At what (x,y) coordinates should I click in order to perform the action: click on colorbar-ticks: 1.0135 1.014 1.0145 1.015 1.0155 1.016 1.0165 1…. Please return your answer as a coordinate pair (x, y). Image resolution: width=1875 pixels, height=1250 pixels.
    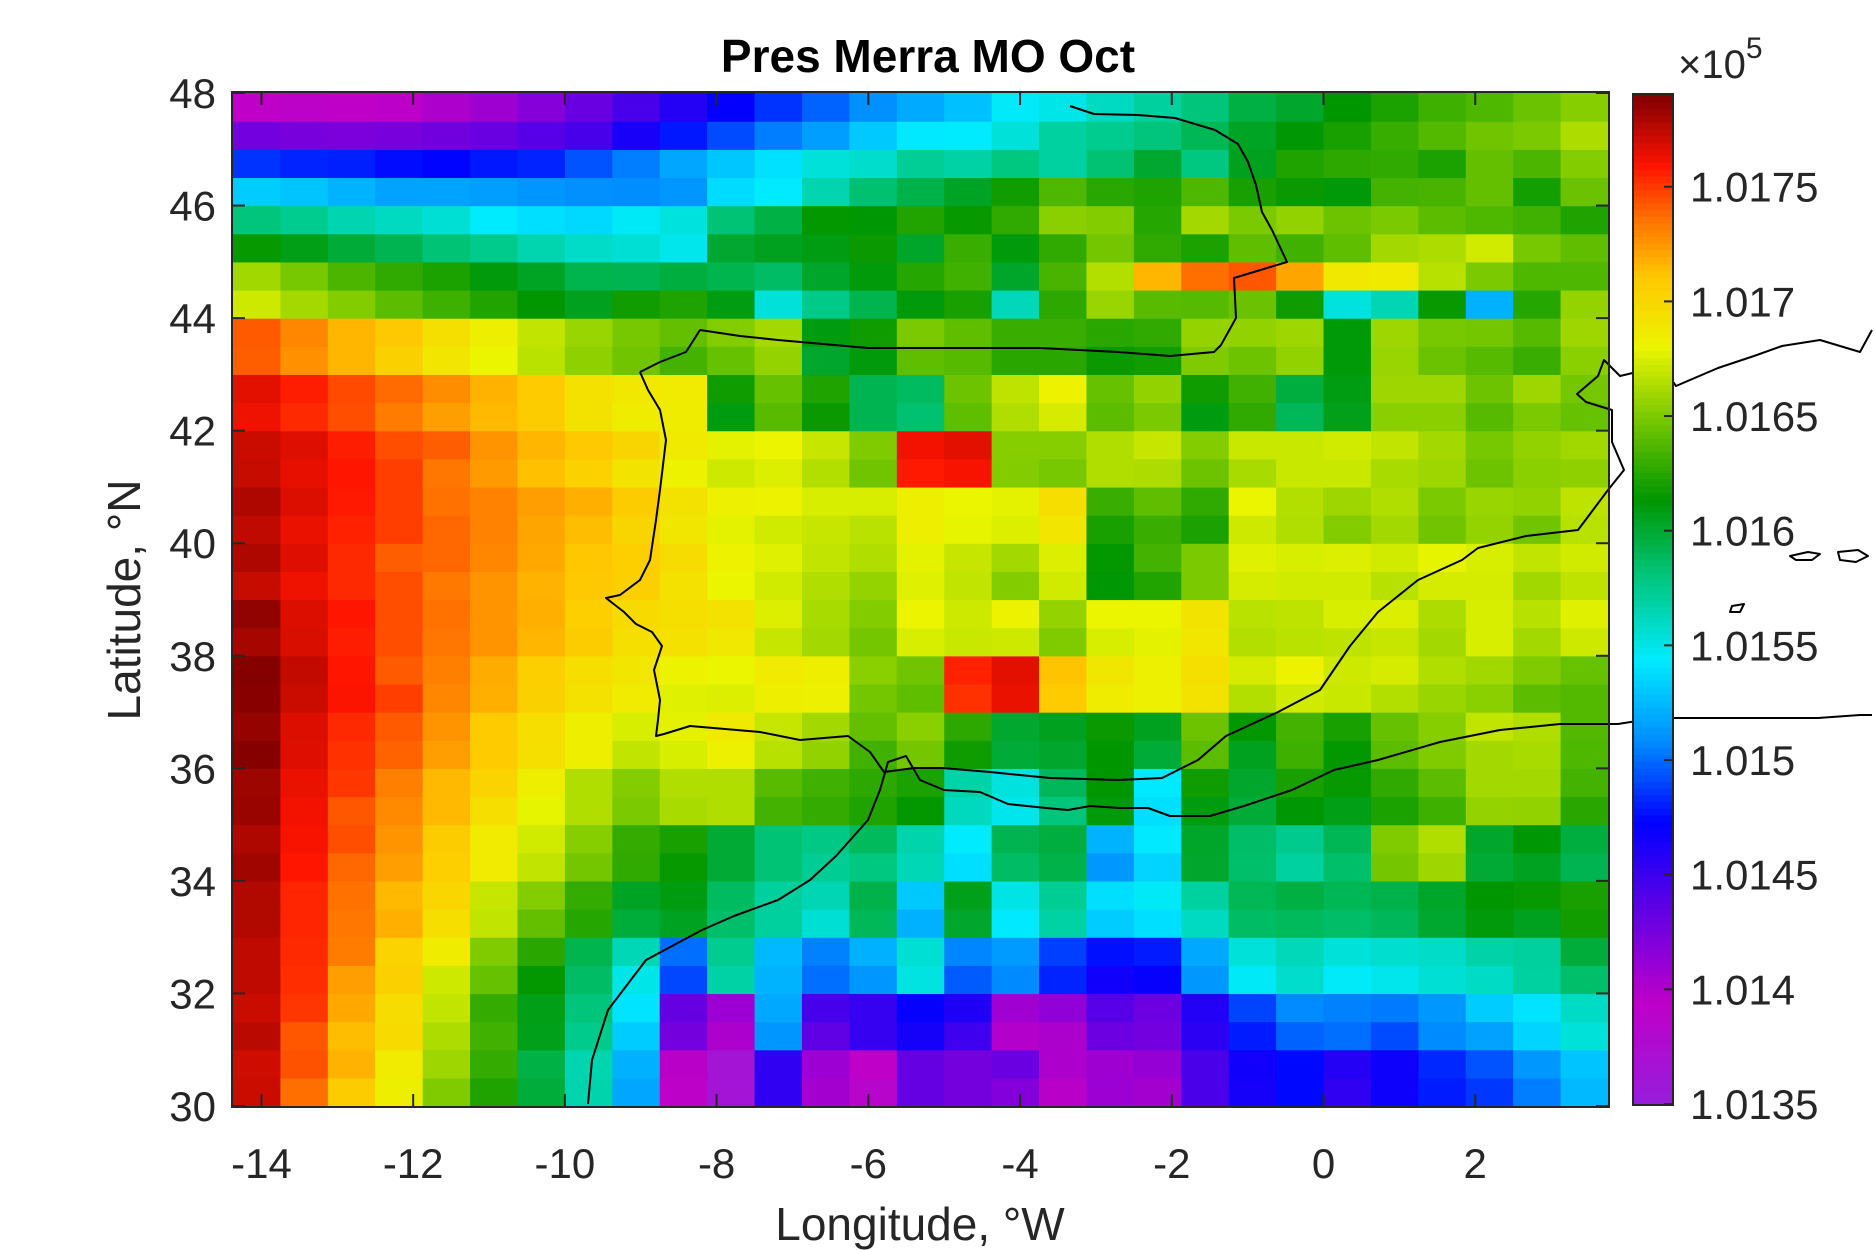
    Looking at the image, I should click on (1741, 646).